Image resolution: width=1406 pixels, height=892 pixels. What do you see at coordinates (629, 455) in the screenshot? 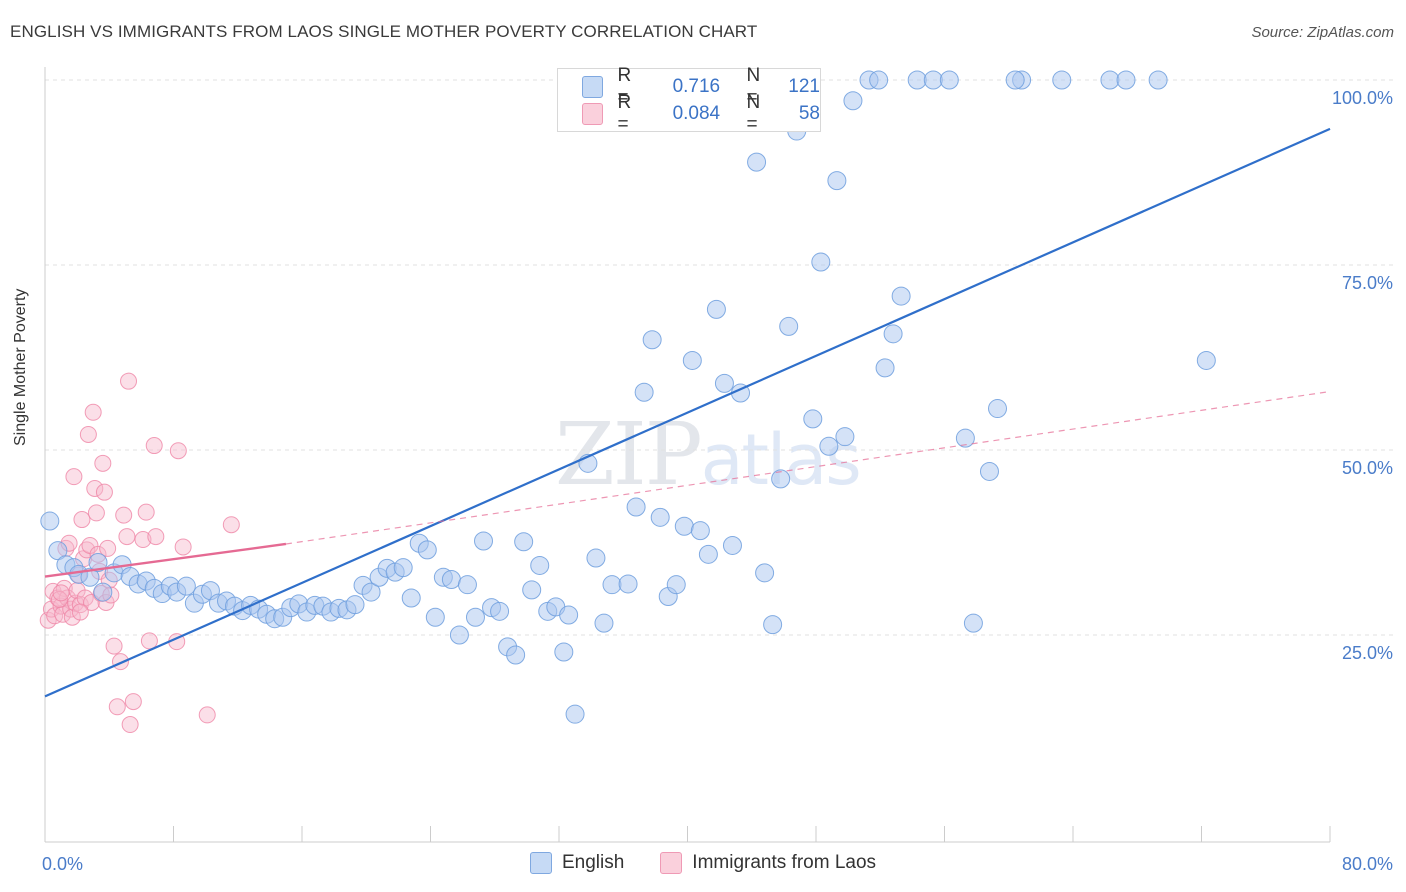
I see `watermark-zip: ZIP` at bounding box center [629, 455].